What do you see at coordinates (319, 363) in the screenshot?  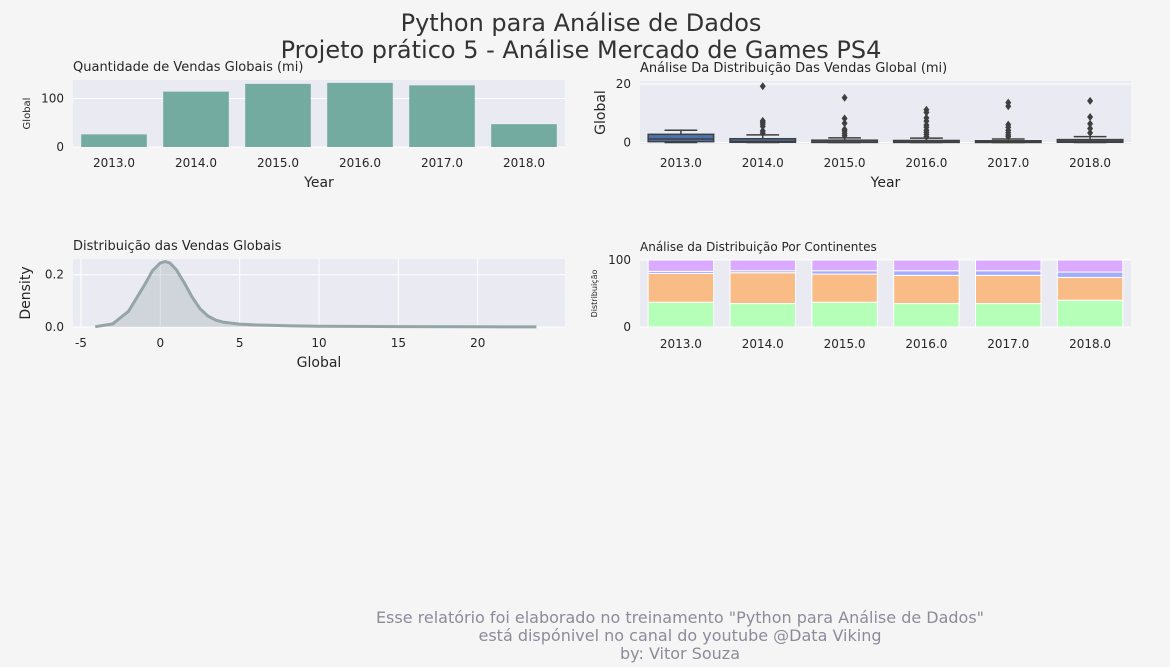 I see `x-axis-label-2: Global` at bounding box center [319, 363].